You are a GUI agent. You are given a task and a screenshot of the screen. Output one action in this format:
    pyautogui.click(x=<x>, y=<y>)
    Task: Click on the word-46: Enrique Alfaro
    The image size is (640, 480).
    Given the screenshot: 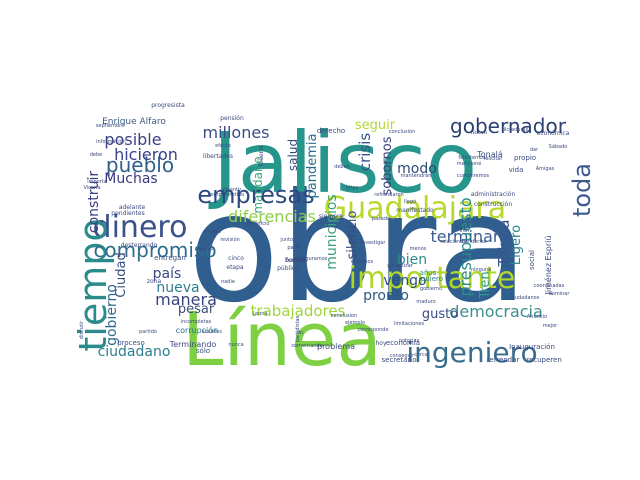 What is the action you would take?
    pyautogui.click(x=134, y=122)
    